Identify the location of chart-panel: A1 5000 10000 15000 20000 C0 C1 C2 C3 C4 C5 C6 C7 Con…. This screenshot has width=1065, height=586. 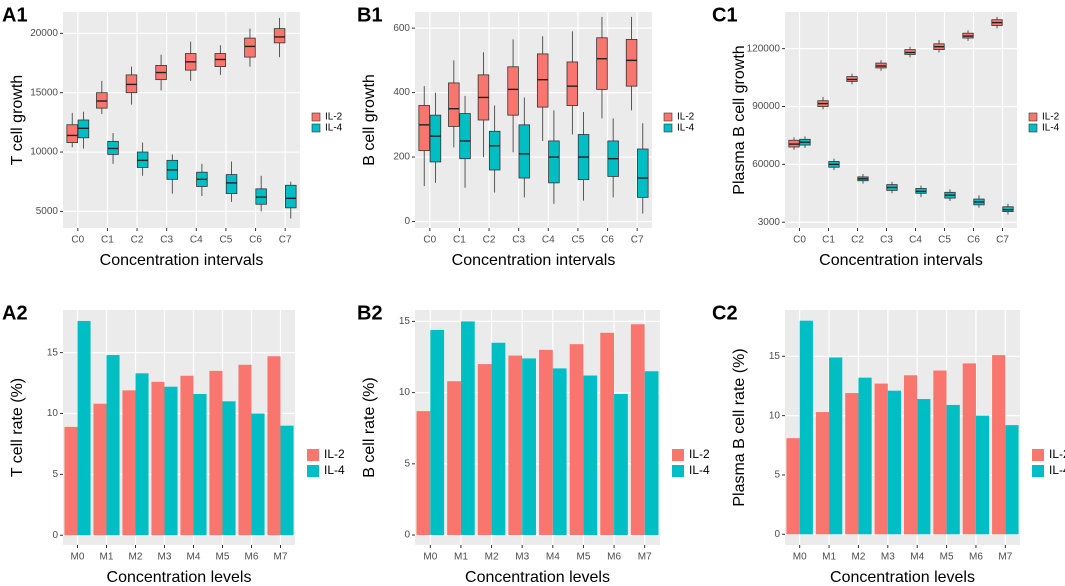
(172, 136).